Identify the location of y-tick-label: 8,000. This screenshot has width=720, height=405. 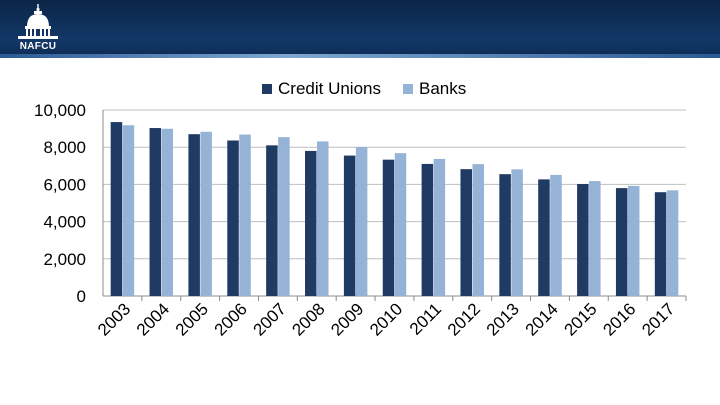
(64, 147).